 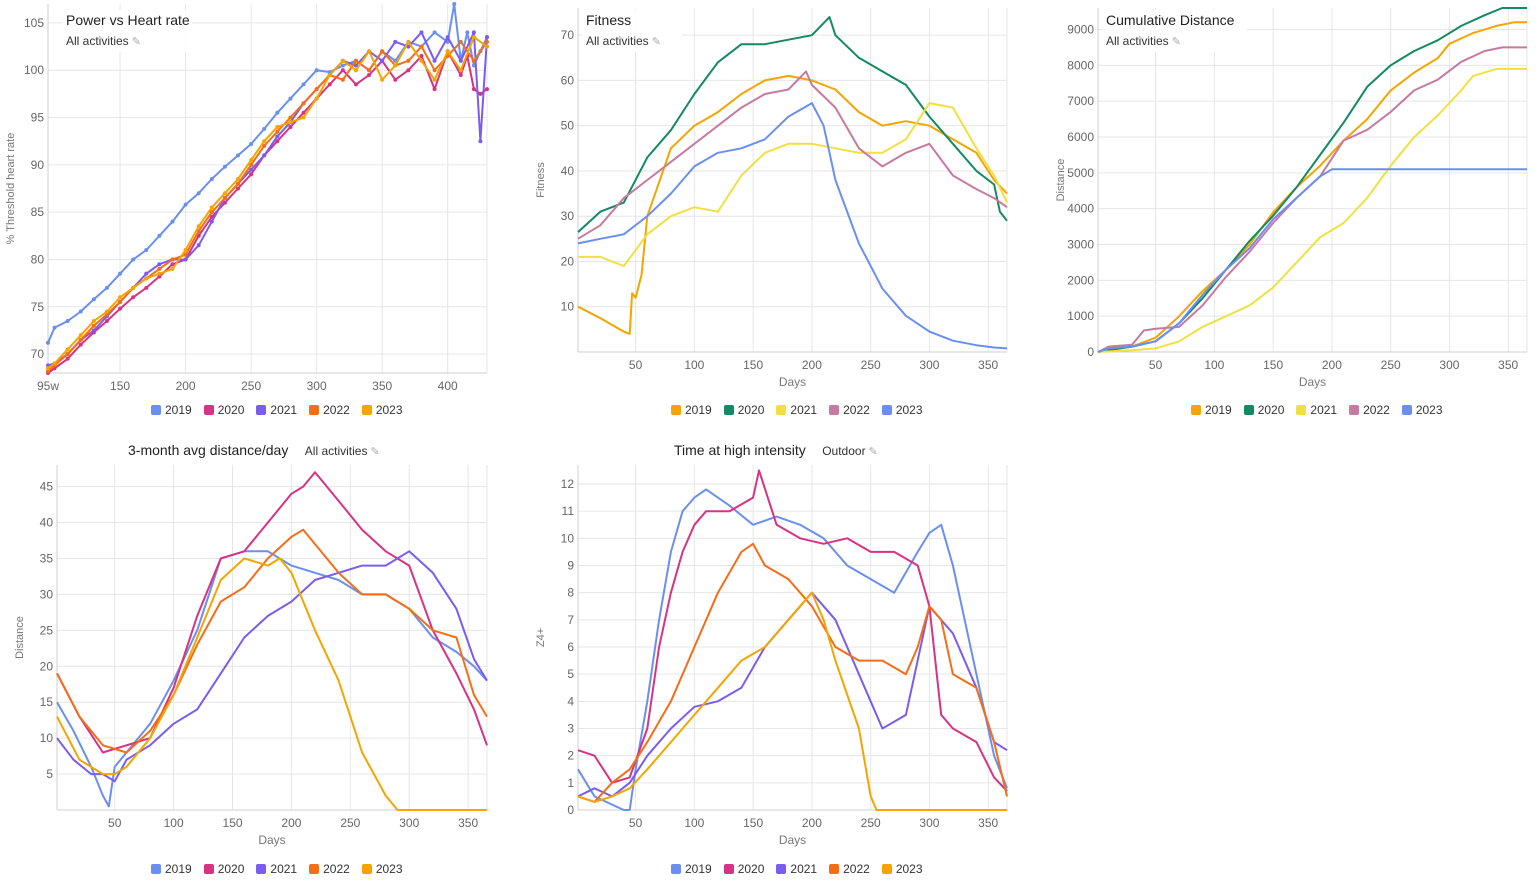 I want to click on legend-label: 2022, so click(x=856, y=869).